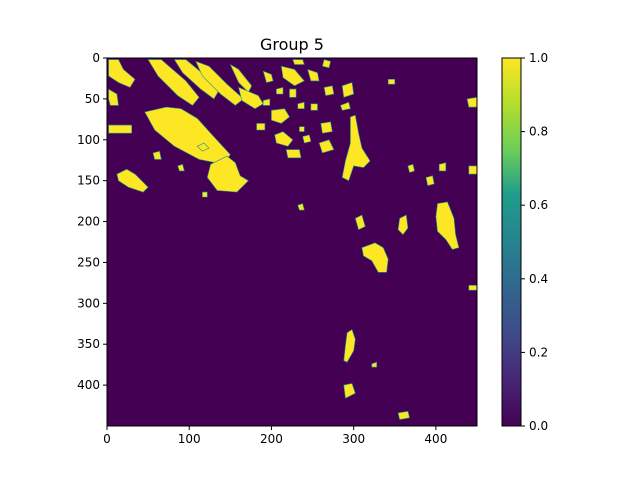 The height and width of the screenshot is (484, 640). Describe the element at coordinates (403, 415) in the screenshot. I see `region-bottom-blob` at that location.